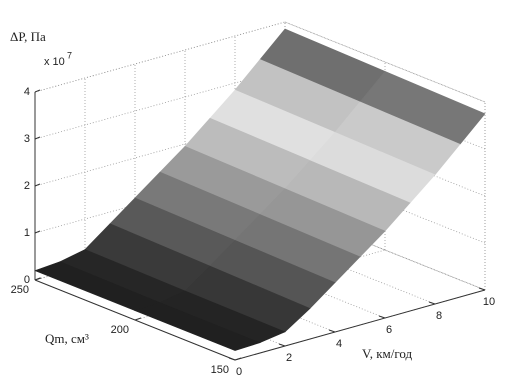  What do you see at coordinates (27, 92) in the screenshot?
I see `z-tick-label: 4` at bounding box center [27, 92].